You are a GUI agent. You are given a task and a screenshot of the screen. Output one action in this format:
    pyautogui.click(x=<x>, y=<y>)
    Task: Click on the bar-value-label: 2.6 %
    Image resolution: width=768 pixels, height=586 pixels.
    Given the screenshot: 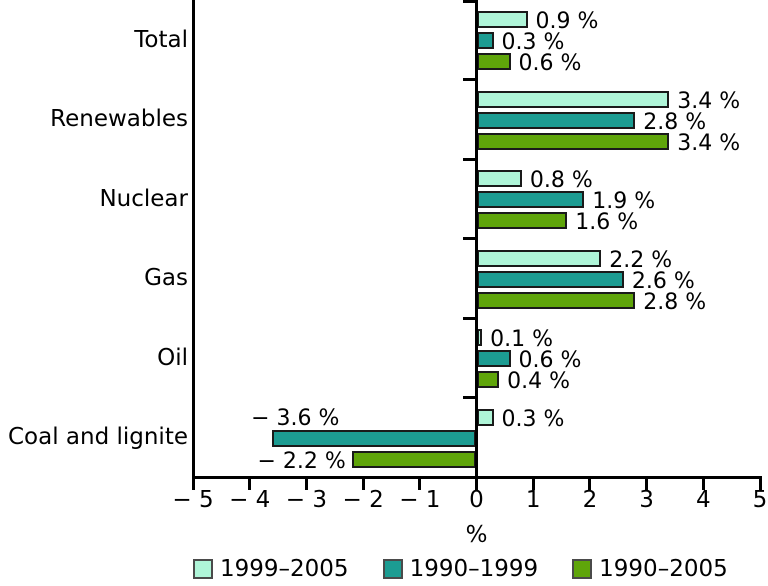 What is the action you would take?
    pyautogui.click(x=663, y=281)
    